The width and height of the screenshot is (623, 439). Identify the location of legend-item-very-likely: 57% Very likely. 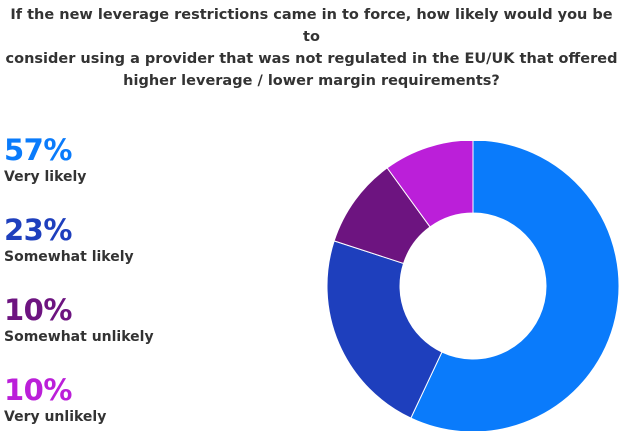
(134, 159).